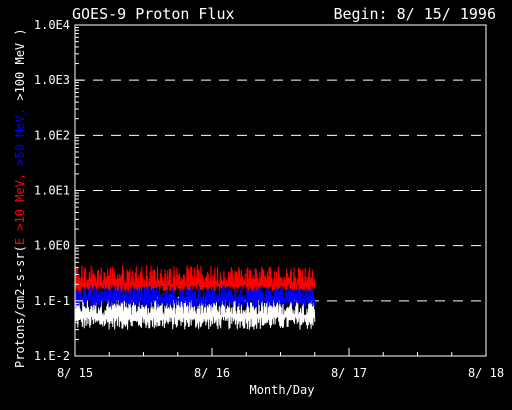 The height and width of the screenshot is (410, 512). Describe the element at coordinates (52, 246) in the screenshot. I see `y-tick-label: 1.0E0` at that location.